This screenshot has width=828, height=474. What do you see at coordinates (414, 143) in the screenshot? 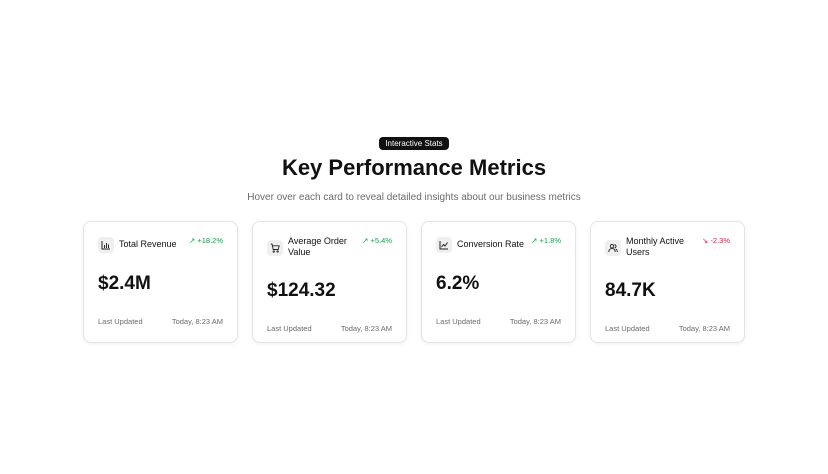
I see `interactive-stats-badge: Interactive Stats` at bounding box center [414, 143].